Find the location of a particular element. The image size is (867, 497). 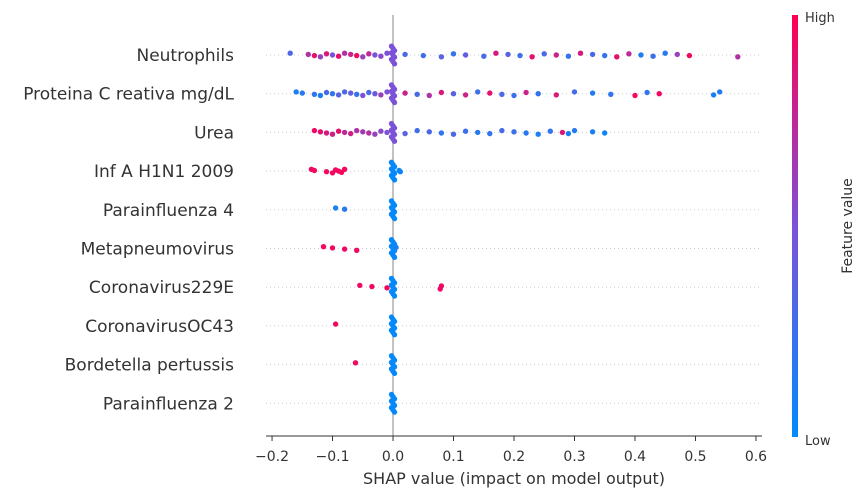

colorbar-low-label: Low is located at coordinates (818, 441).